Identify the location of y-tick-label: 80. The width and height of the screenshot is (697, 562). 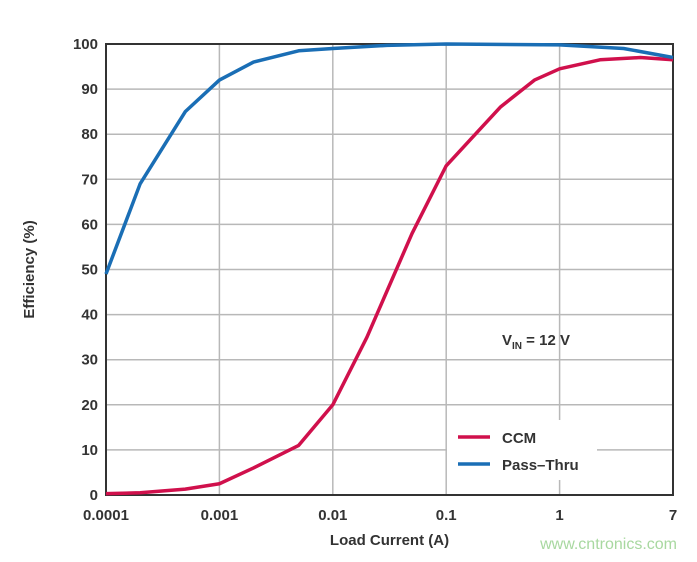
(89, 134).